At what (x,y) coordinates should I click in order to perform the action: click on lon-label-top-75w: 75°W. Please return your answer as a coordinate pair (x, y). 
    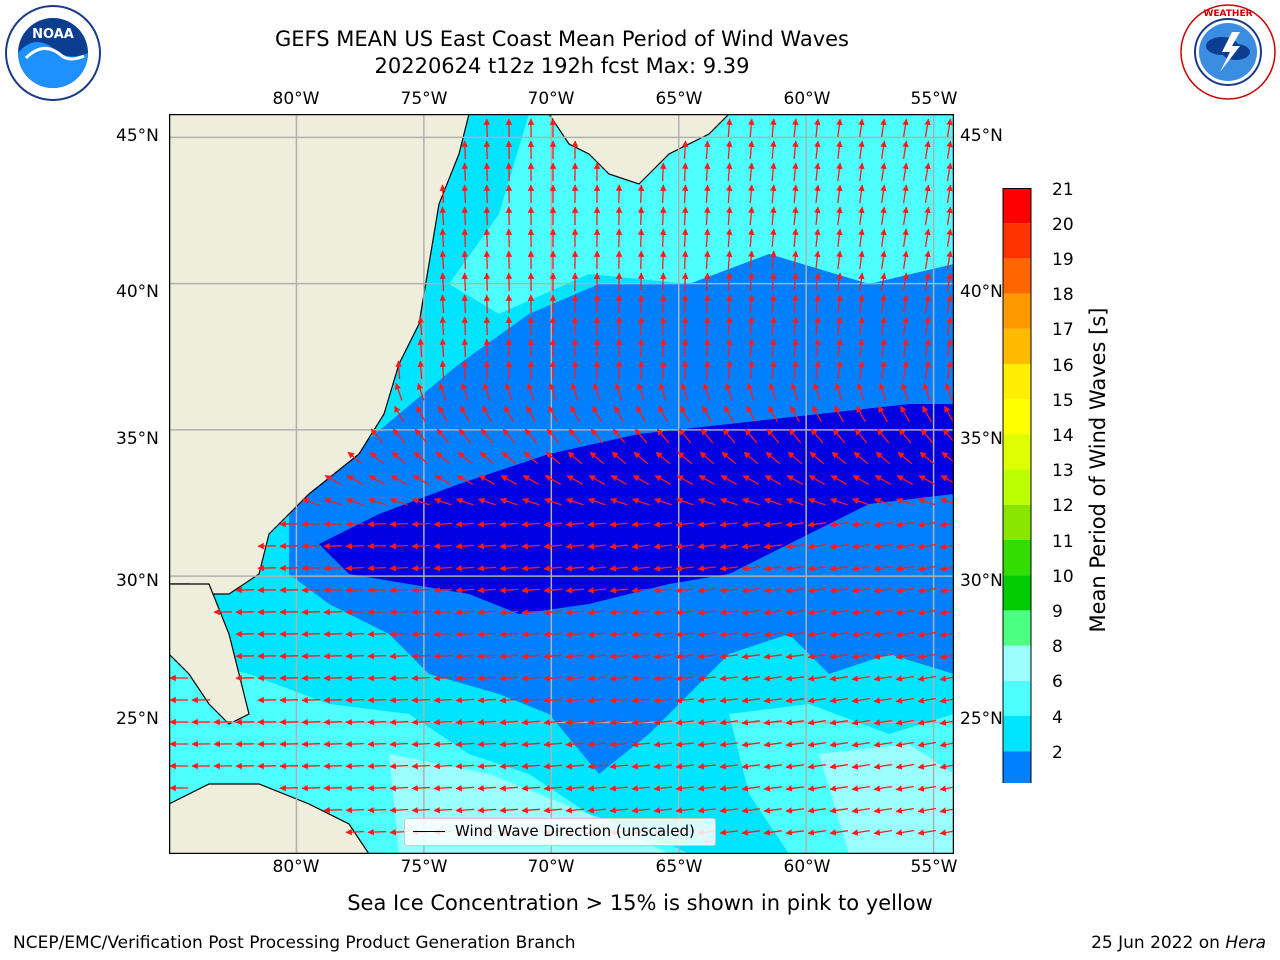
    Looking at the image, I should click on (424, 99).